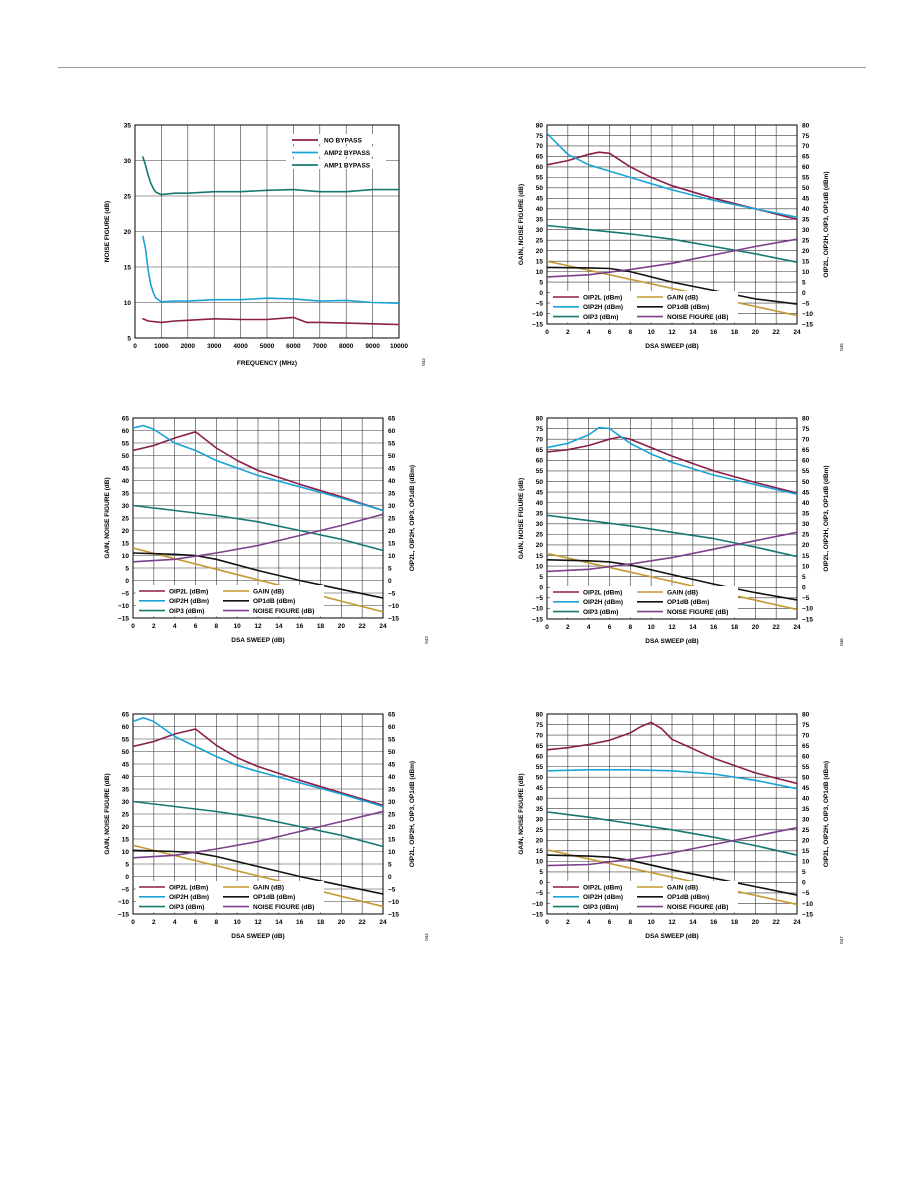 The height and width of the screenshot is (1188, 918). I want to click on x-tick-label: 18, so click(321, 922).